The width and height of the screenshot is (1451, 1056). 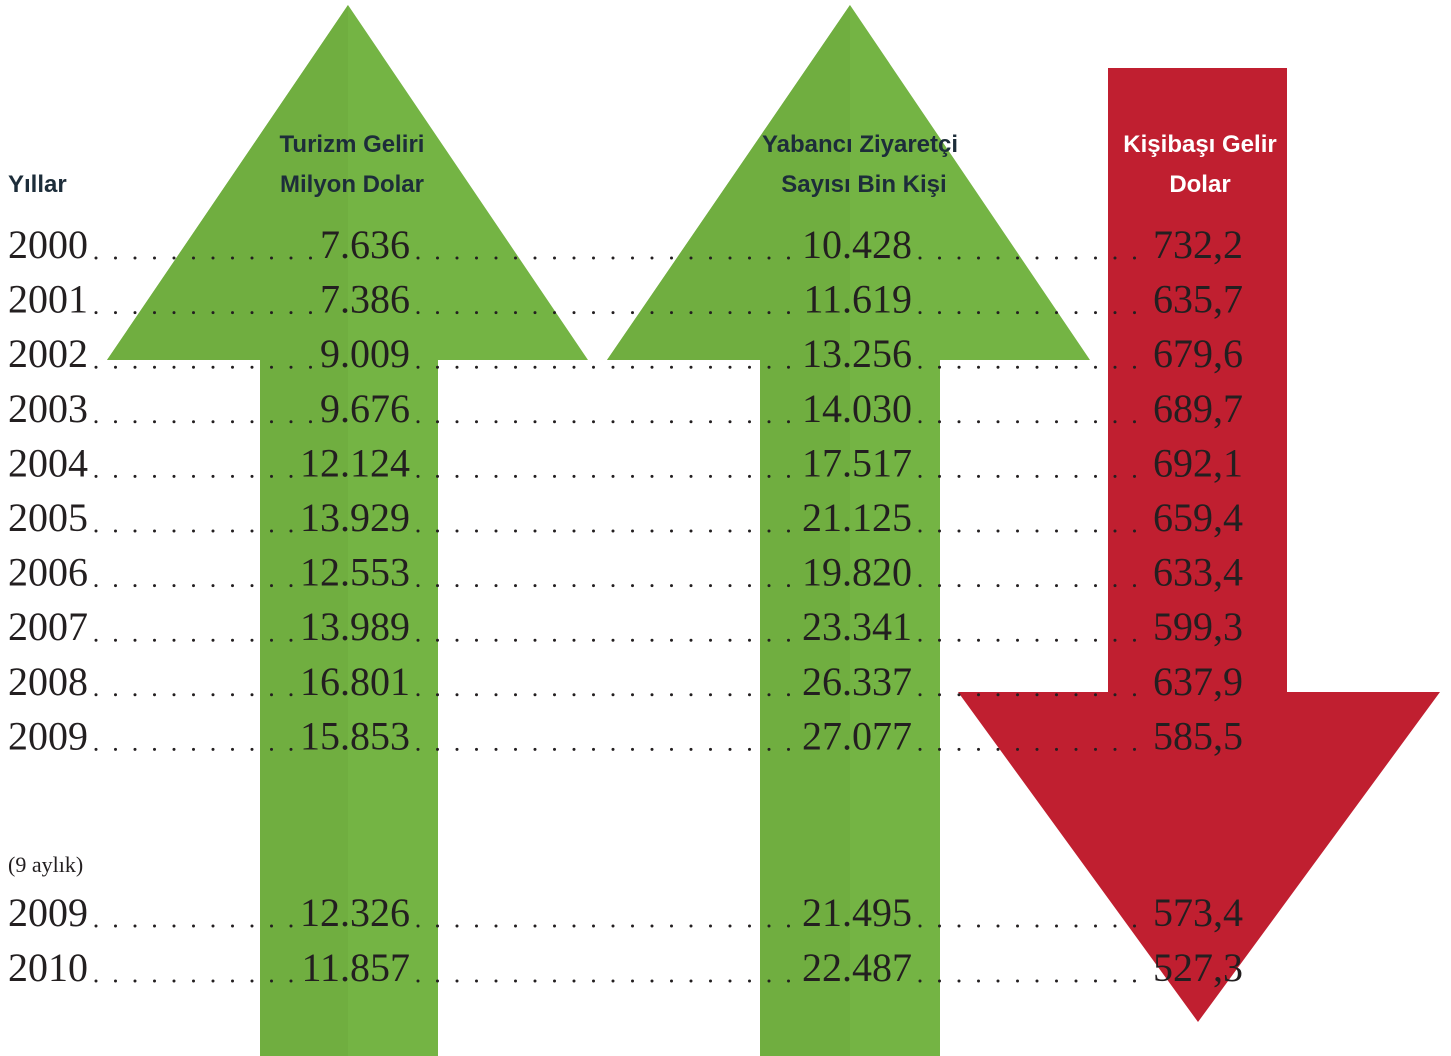 What do you see at coordinates (857, 572) in the screenshot?
I see `value: 19.820` at bounding box center [857, 572].